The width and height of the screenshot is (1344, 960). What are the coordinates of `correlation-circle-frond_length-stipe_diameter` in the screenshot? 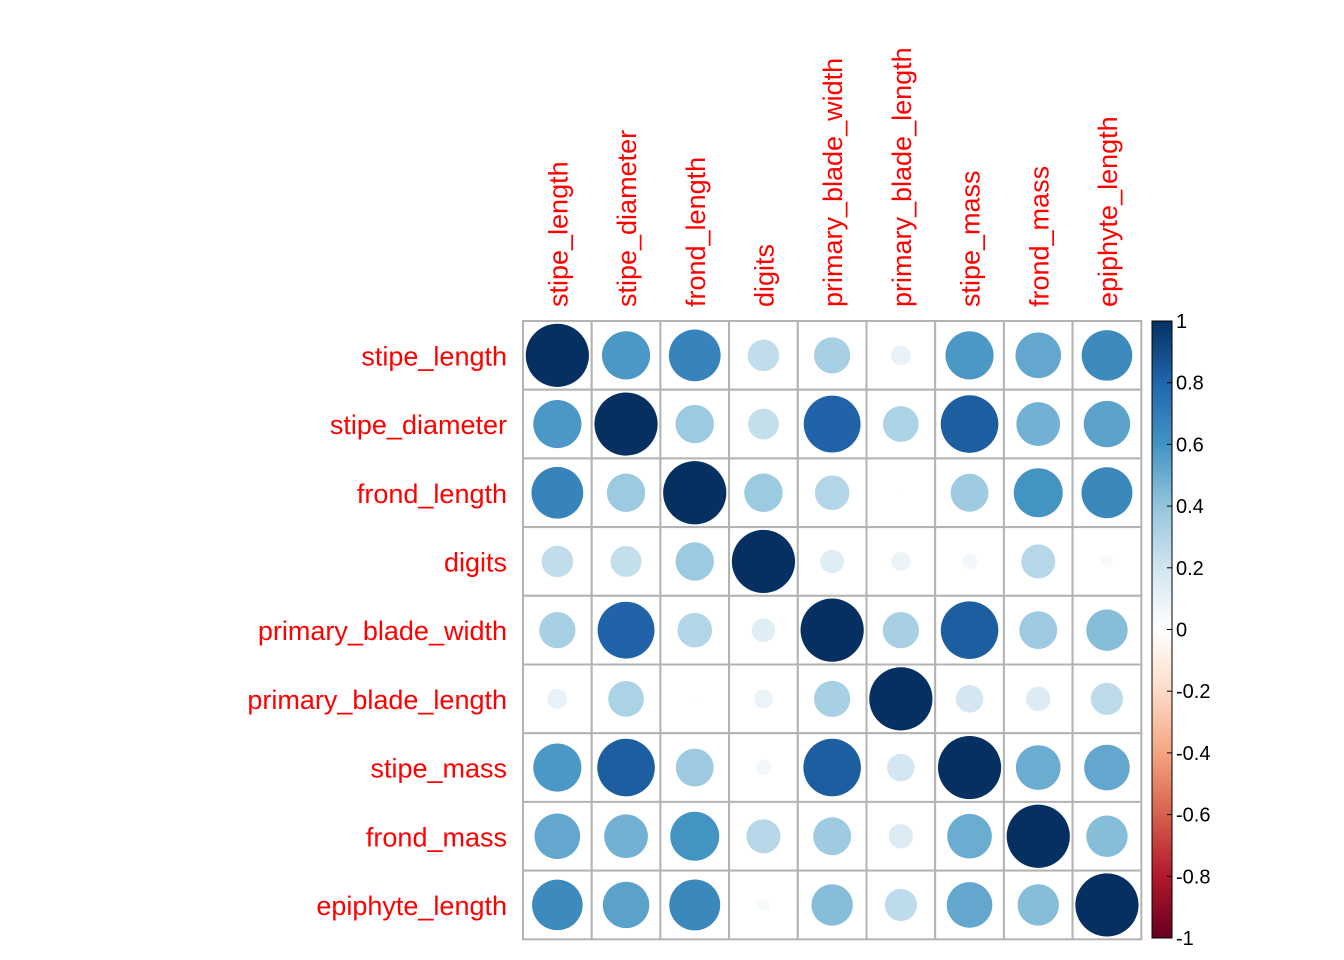 It's located at (626, 492).